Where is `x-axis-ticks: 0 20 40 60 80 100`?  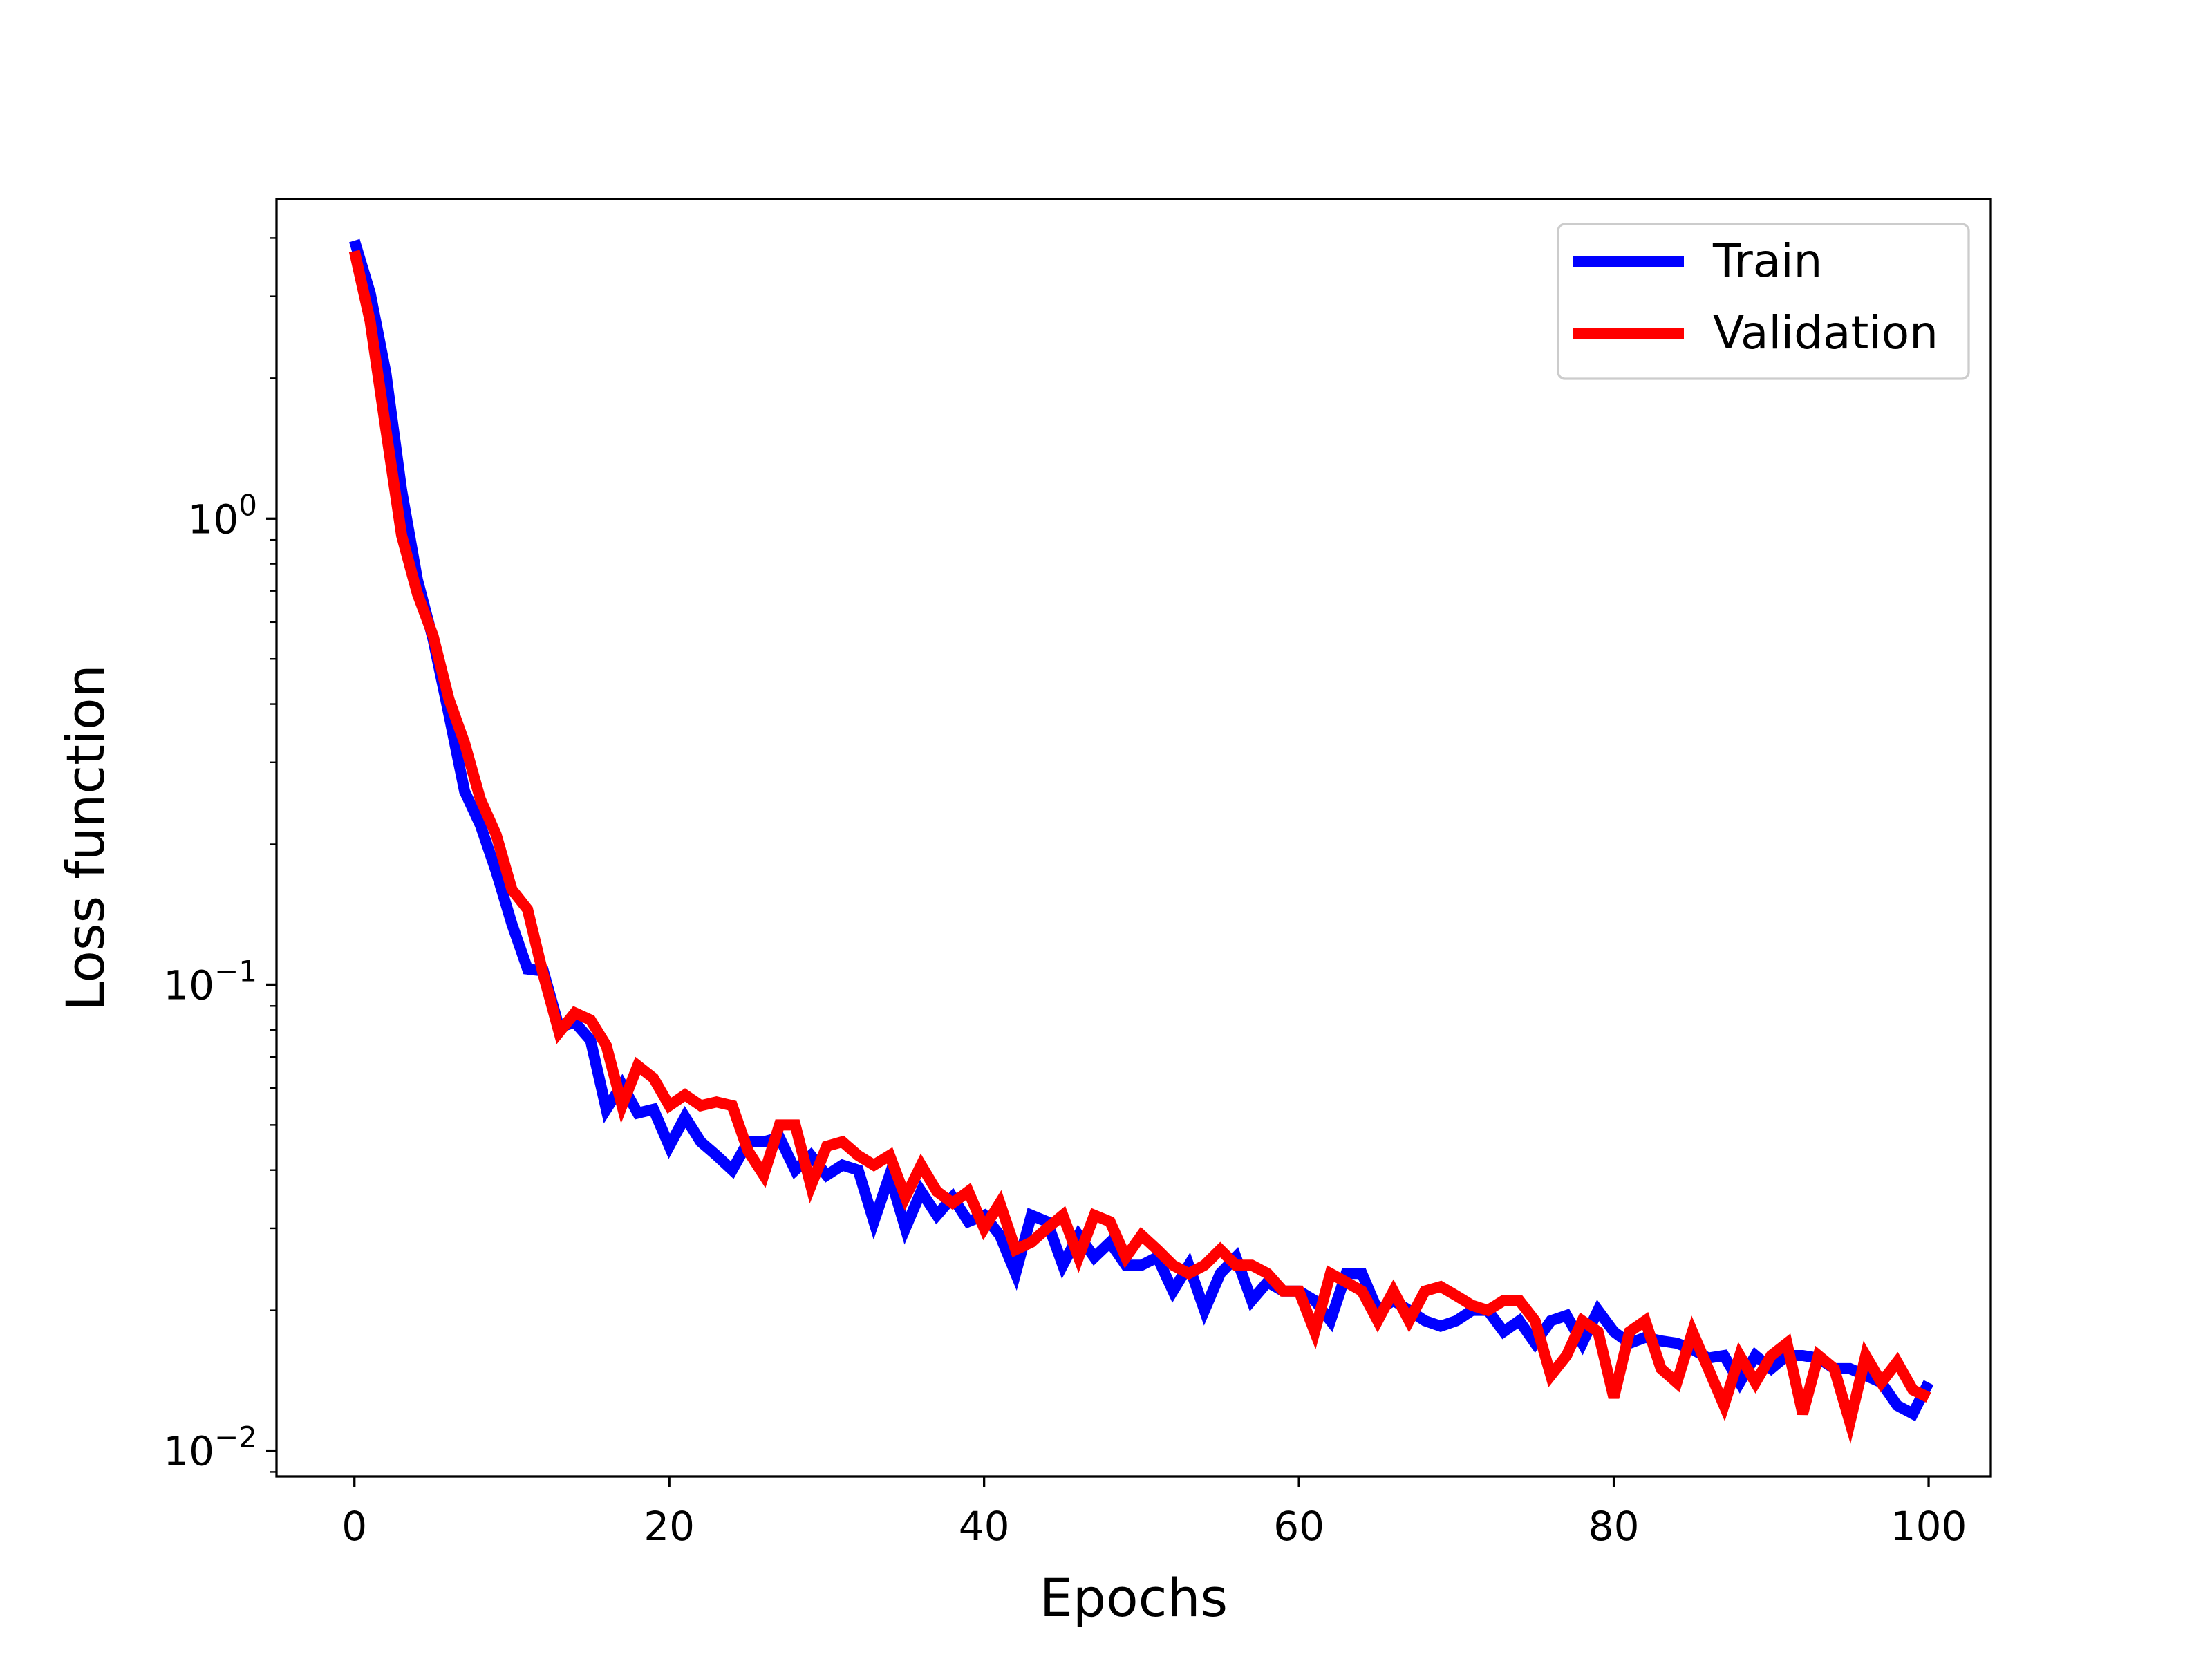 x-axis-ticks: 0 20 40 60 80 100 is located at coordinates (1154, 1513).